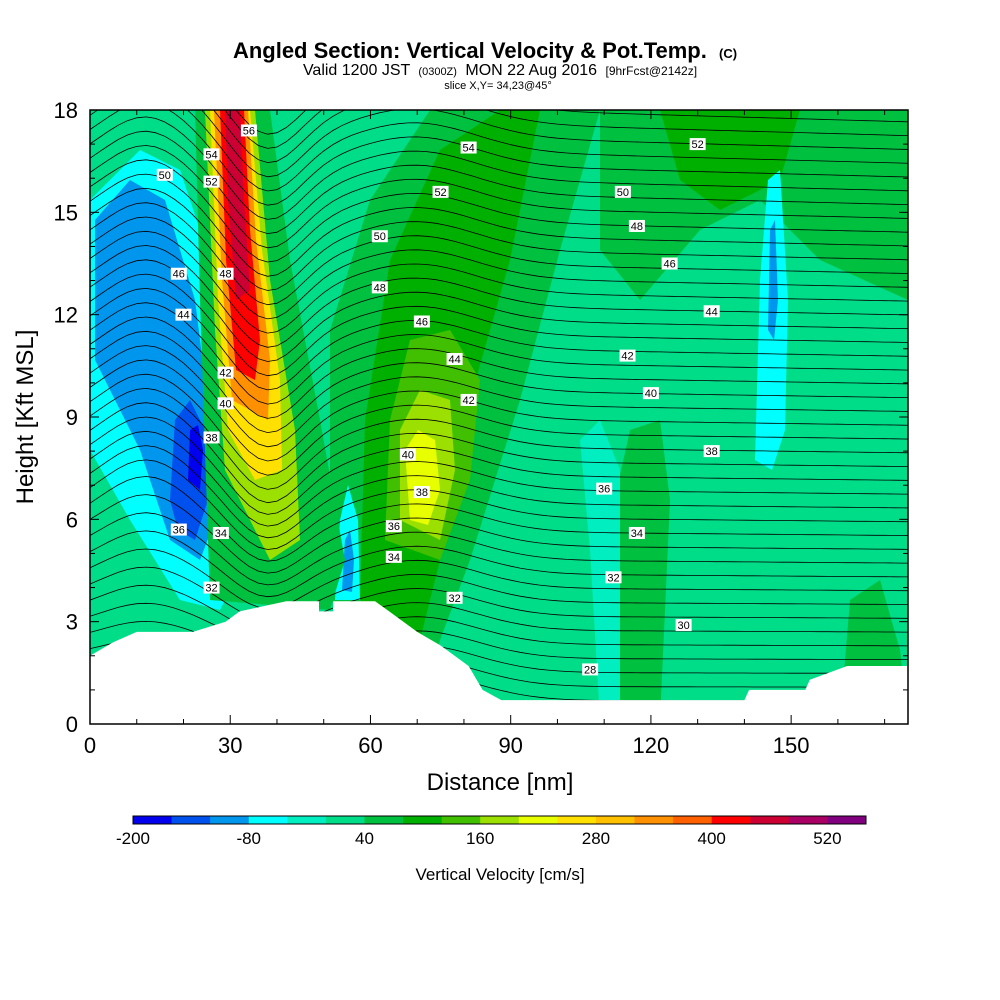  I want to click on y-tick: 0, so click(487, 724).